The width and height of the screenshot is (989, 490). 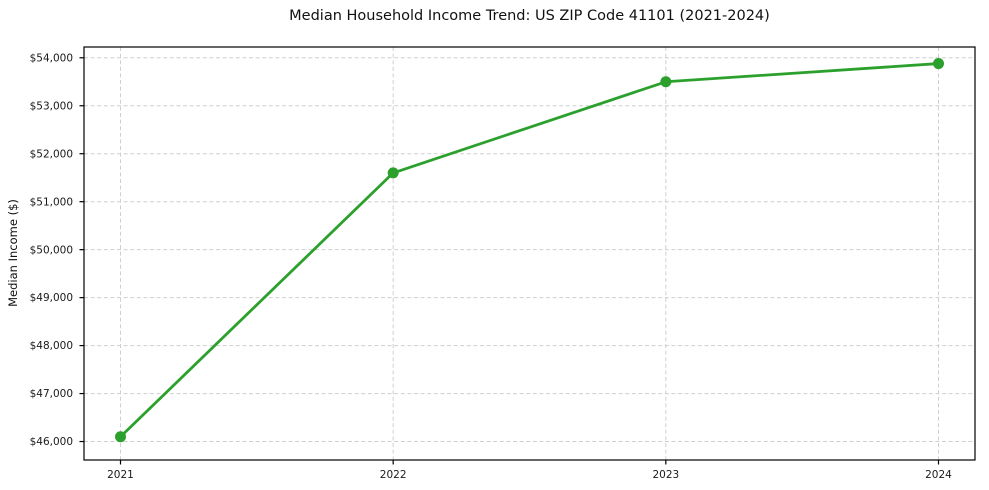 I want to click on y-tick-label: $48,000, so click(x=51, y=346).